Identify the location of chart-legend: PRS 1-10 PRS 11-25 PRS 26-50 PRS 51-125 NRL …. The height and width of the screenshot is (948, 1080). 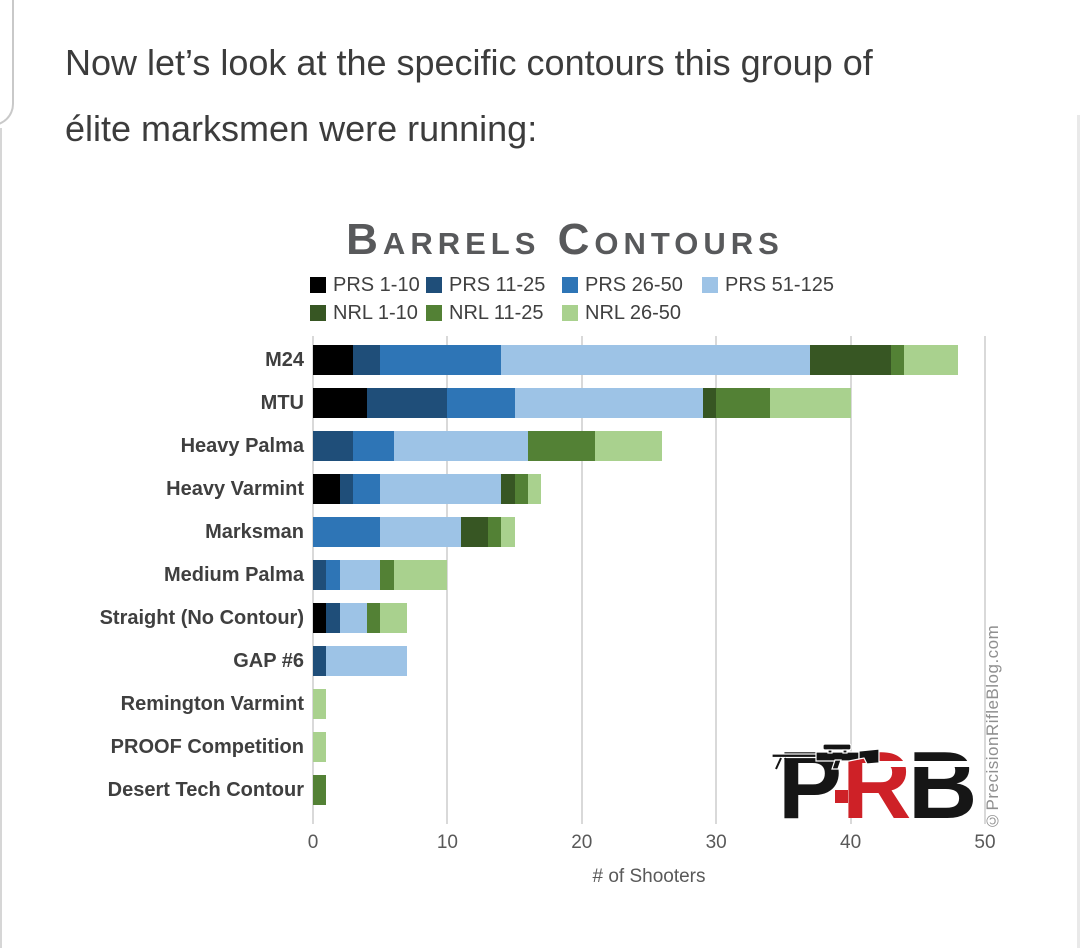
(572, 299).